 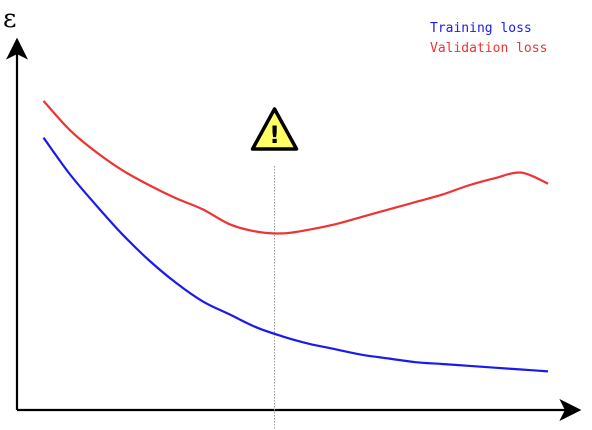 I want to click on warning-glyph: !, so click(x=274, y=135).